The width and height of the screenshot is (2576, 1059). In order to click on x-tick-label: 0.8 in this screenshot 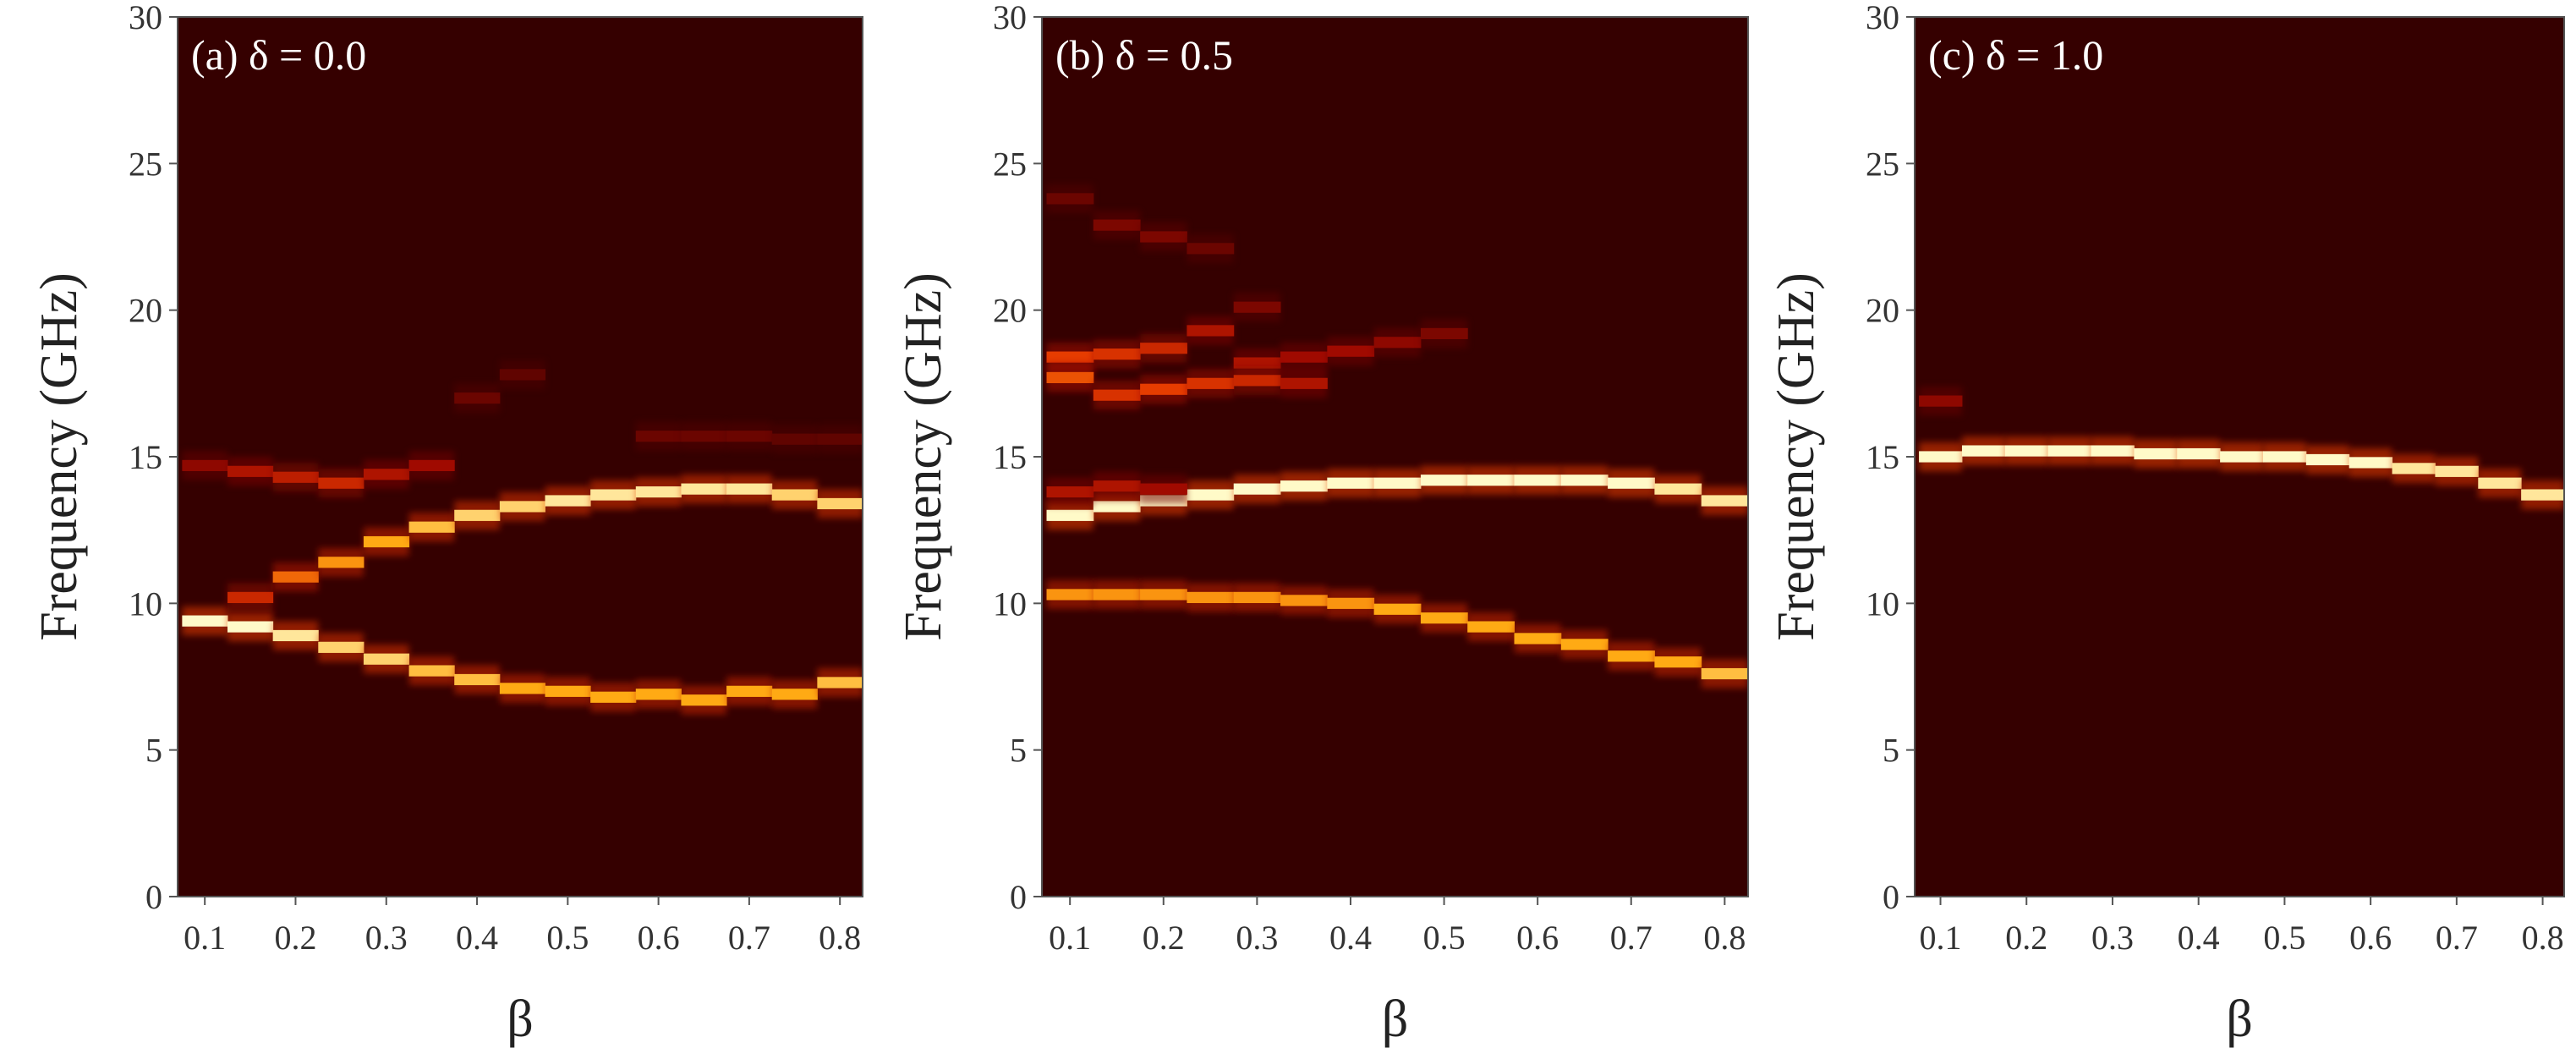, I will do `click(1724, 938)`.